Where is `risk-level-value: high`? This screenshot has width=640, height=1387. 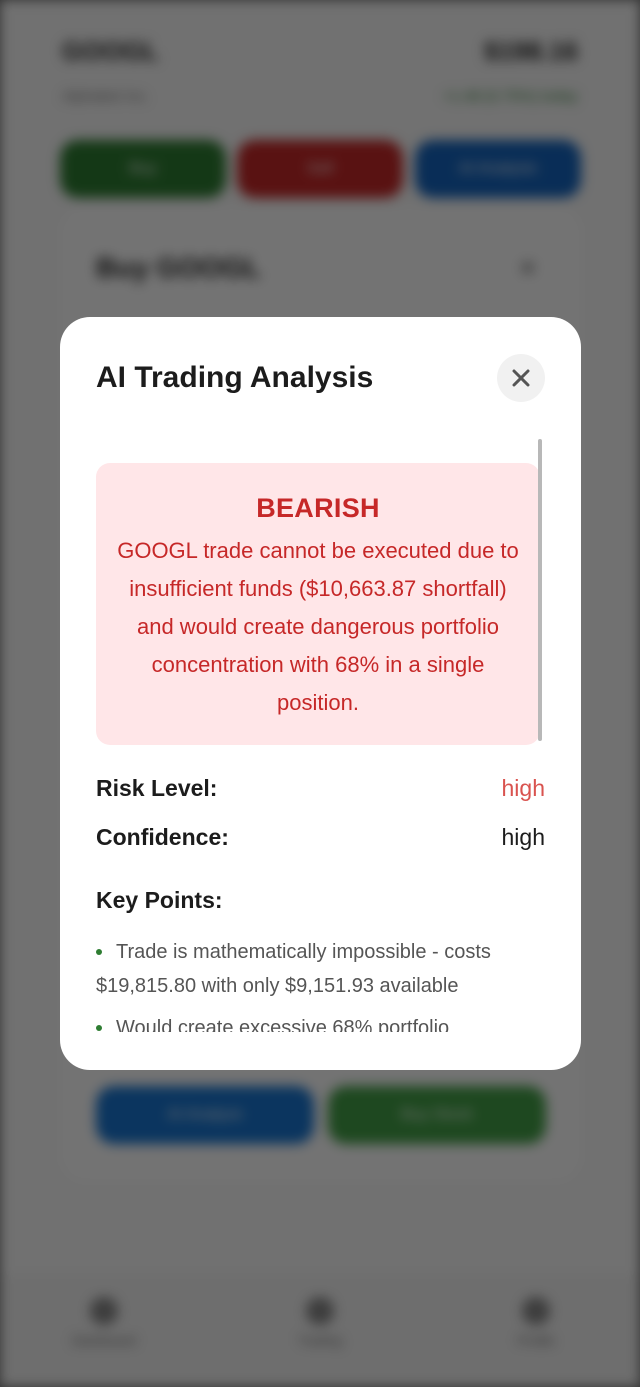 risk-level-value: high is located at coordinates (523, 788).